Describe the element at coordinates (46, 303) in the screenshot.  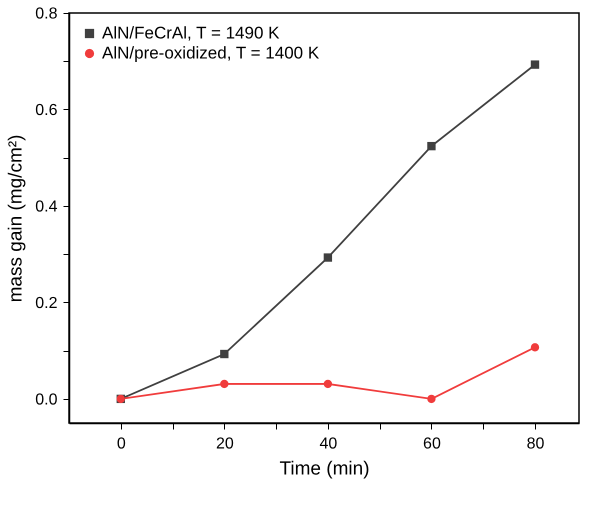
I see `y-tick-label: 0.2` at that location.